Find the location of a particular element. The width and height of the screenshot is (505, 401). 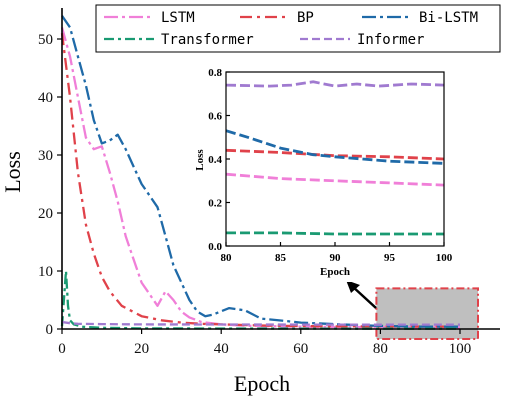

legend-label-bi-lstm: Bi-LSTM is located at coordinates (448, 18).